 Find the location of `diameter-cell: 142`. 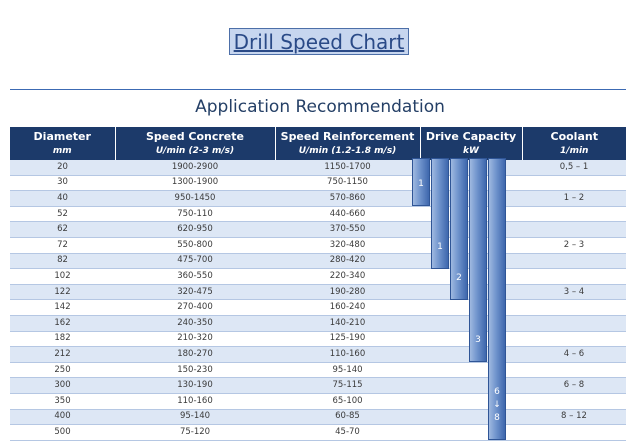

diameter-cell: 142 is located at coordinates (62, 307).